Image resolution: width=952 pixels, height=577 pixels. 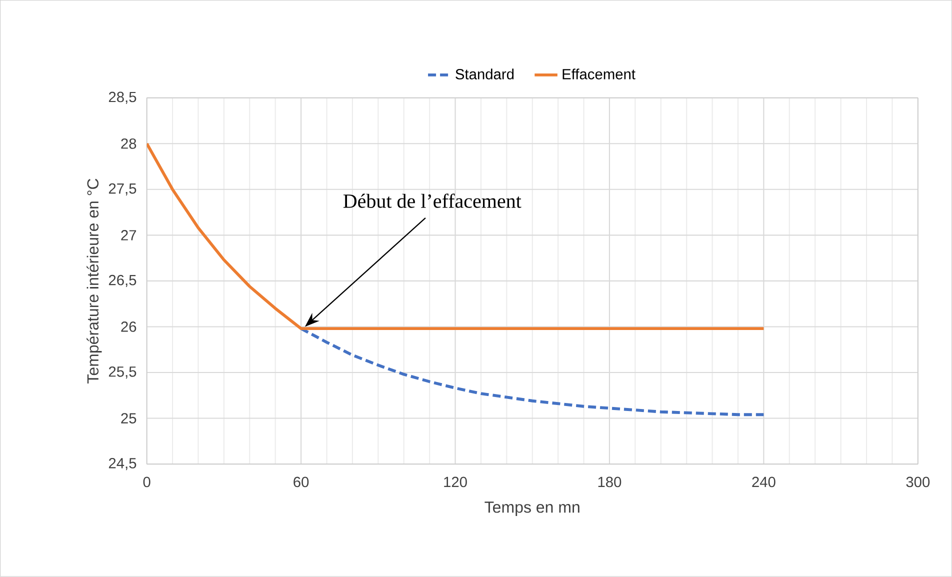 What do you see at coordinates (764, 482) in the screenshot?
I see `x-tick-label: 240` at bounding box center [764, 482].